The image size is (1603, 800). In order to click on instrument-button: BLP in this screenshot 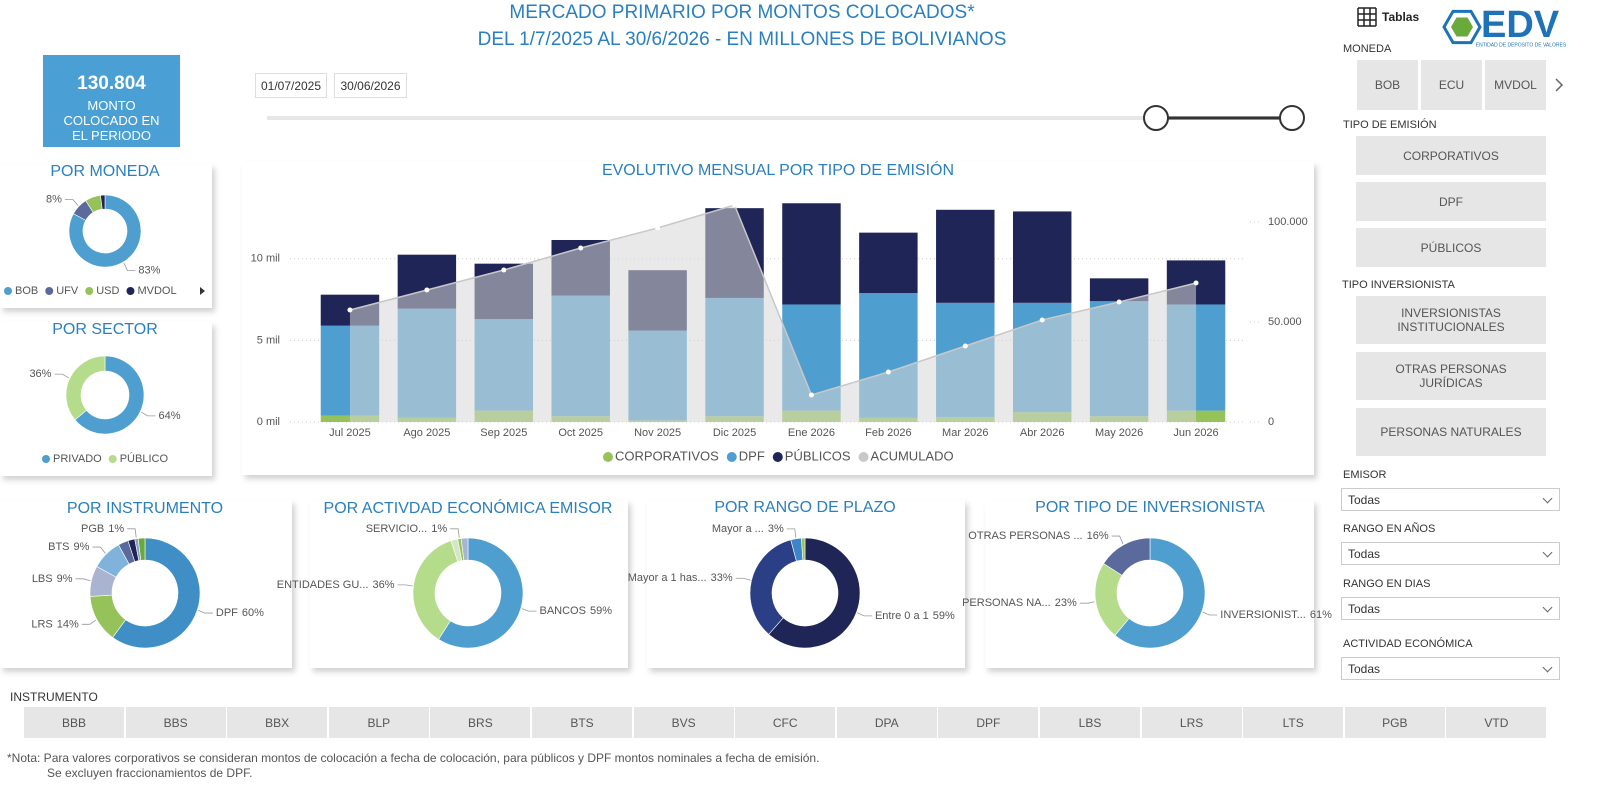, I will do `click(378, 722)`.